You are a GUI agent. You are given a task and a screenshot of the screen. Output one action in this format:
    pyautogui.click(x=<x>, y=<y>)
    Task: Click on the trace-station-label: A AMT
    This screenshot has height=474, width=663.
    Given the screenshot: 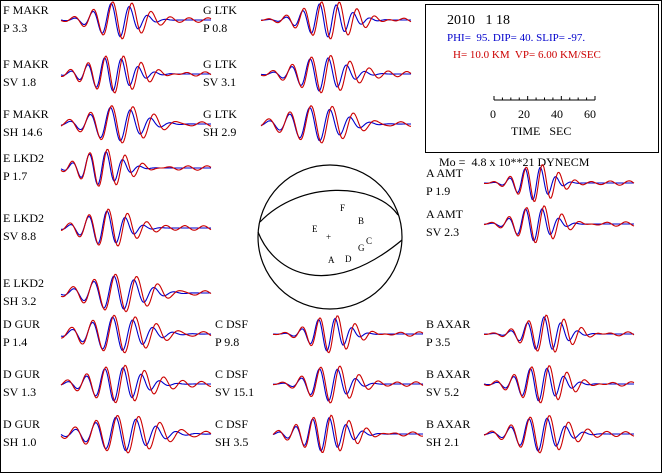 What is the action you would take?
    pyautogui.click(x=445, y=214)
    